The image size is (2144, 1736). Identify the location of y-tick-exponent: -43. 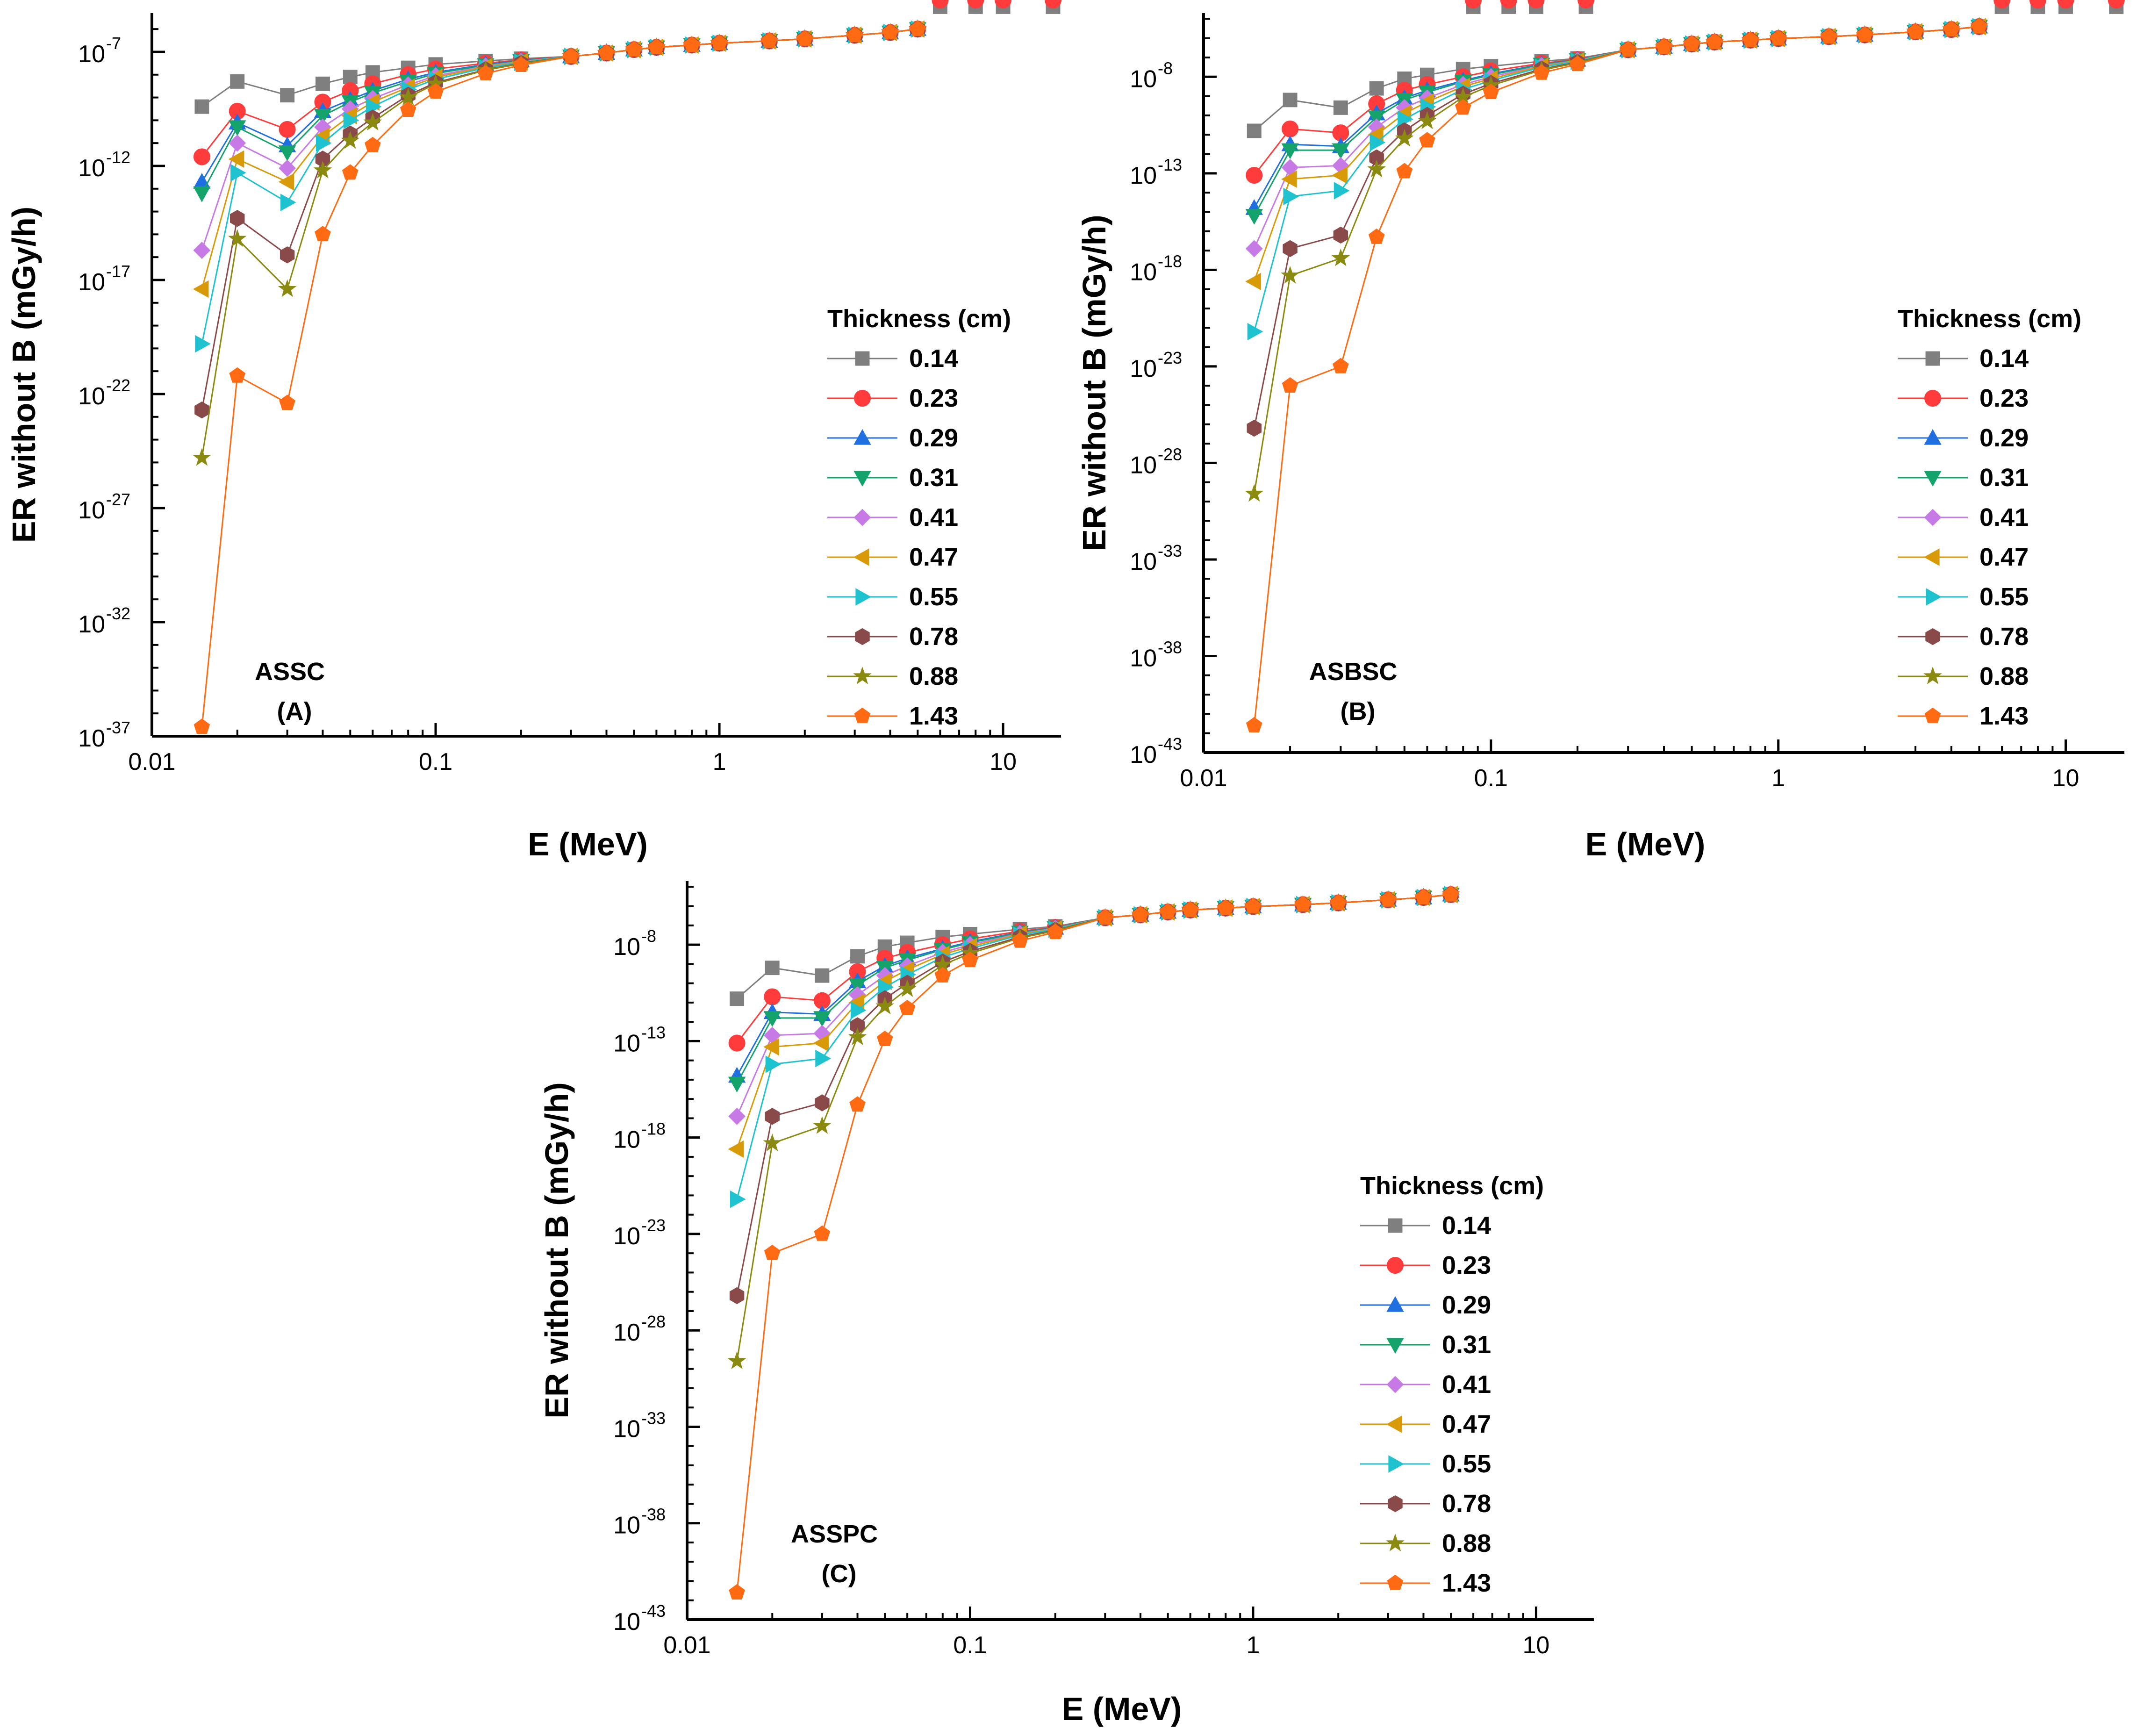
(654, 1611).